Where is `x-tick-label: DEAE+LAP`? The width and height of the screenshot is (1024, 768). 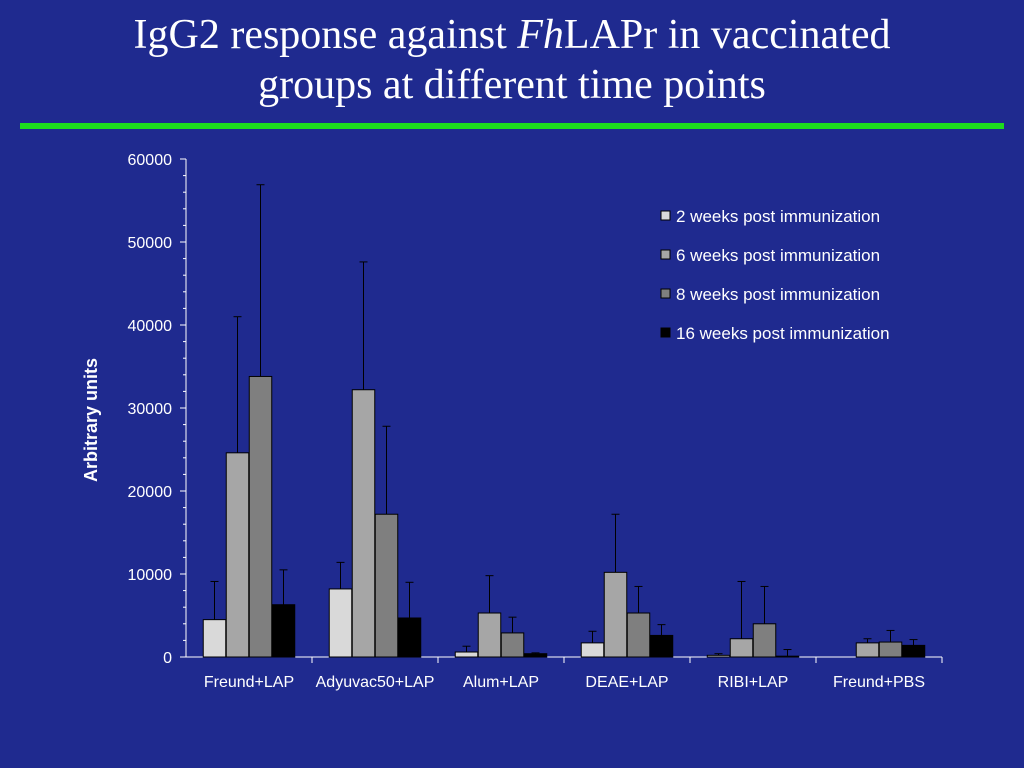 x-tick-label: DEAE+LAP is located at coordinates (626, 682).